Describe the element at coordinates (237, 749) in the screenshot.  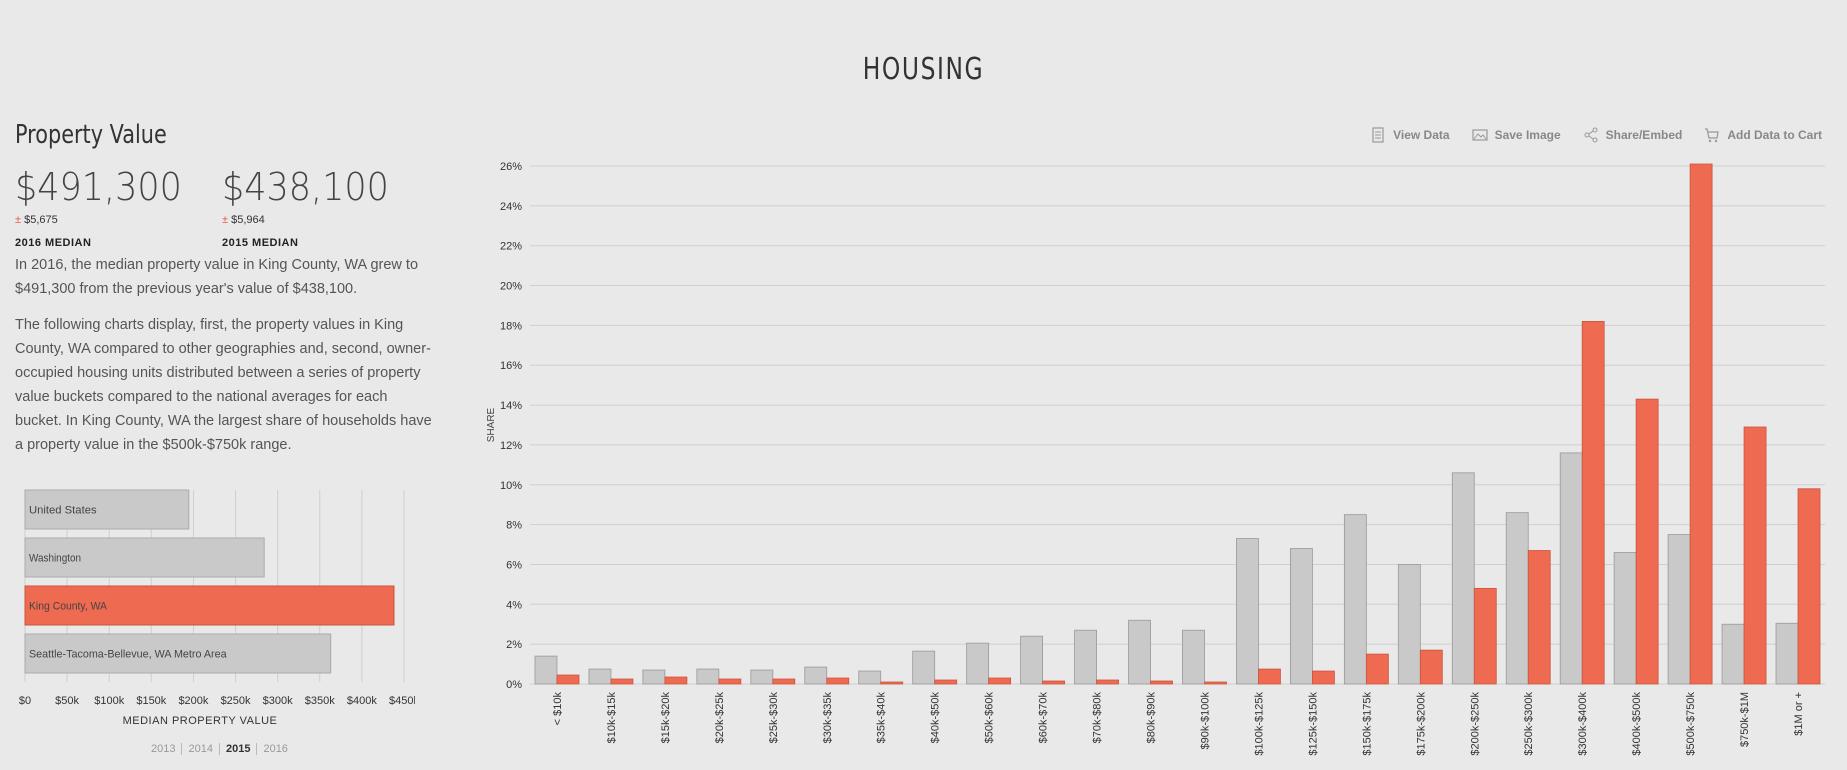
I see `year-tab-2015: 2015` at that location.